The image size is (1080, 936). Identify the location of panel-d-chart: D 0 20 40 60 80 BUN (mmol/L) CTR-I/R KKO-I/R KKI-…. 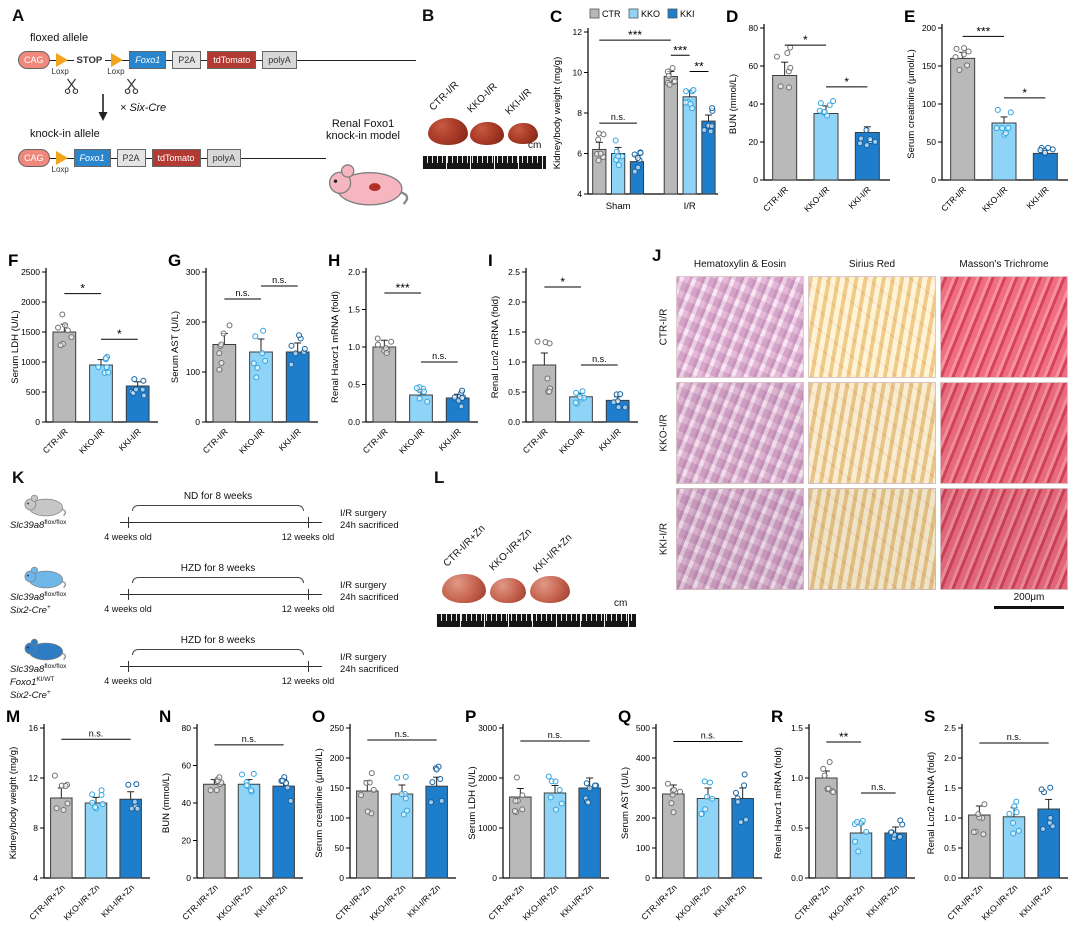
(810, 114).